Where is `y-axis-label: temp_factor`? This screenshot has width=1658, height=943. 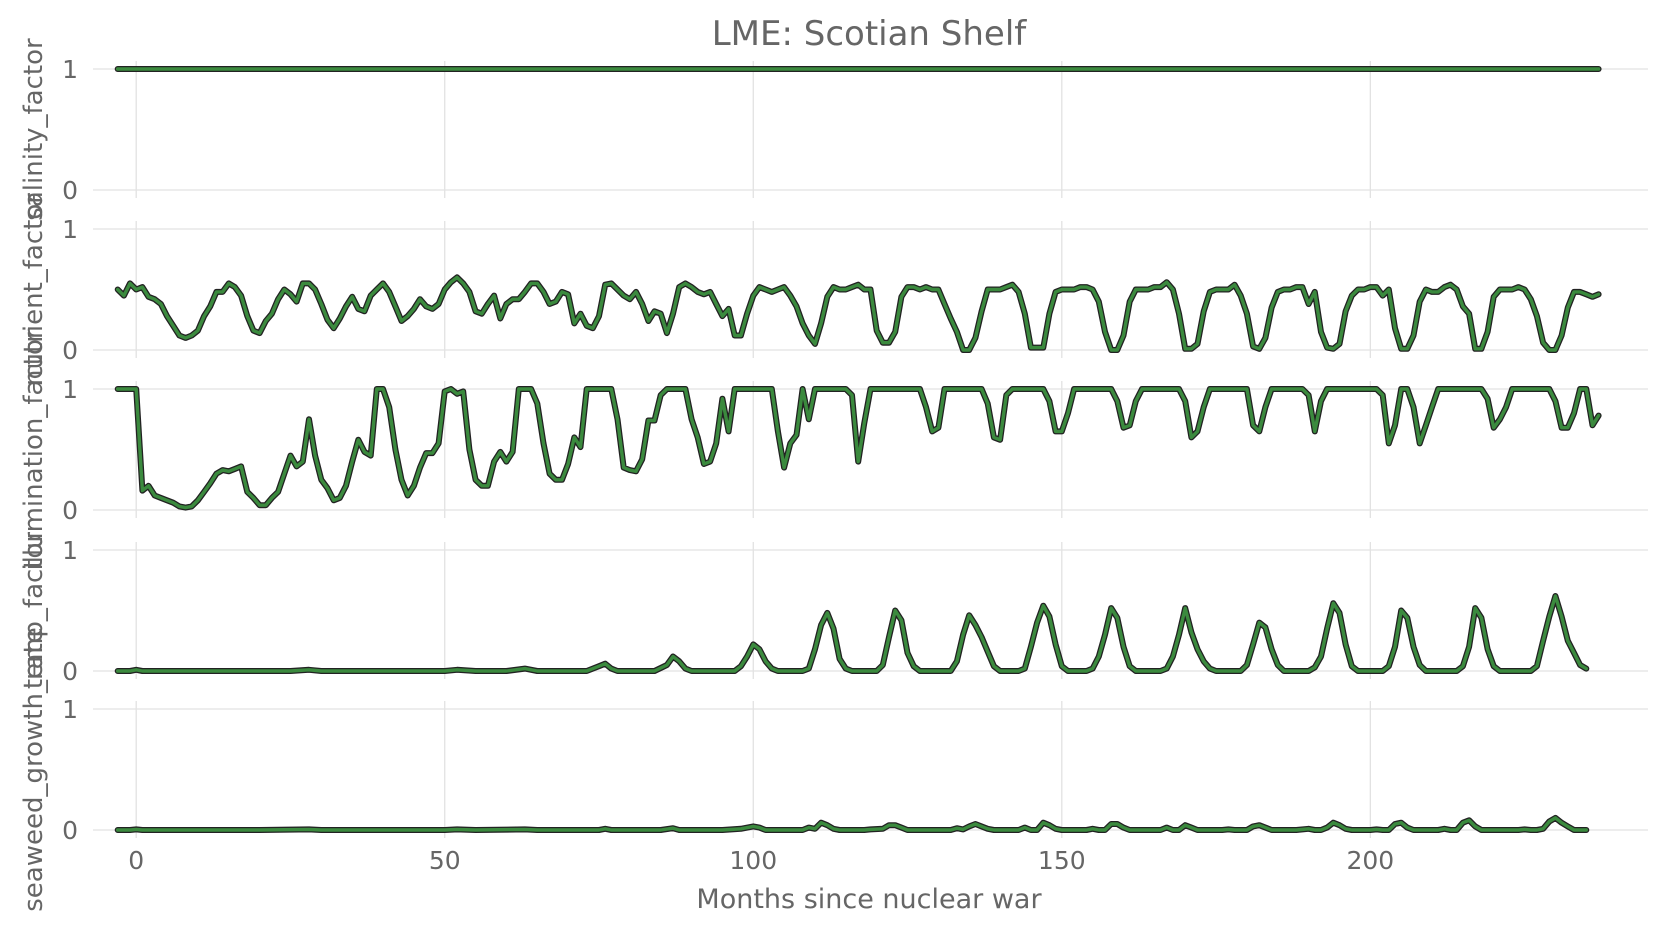 y-axis-label: temp_factor is located at coordinates (34, 611).